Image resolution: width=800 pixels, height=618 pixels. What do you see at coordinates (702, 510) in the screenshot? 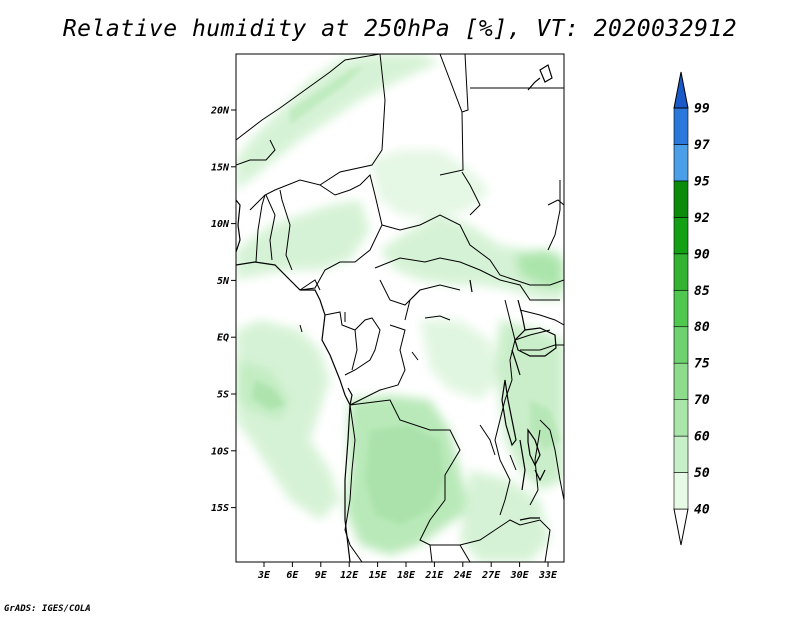
I see `colorbar-label: 40` at bounding box center [702, 510].